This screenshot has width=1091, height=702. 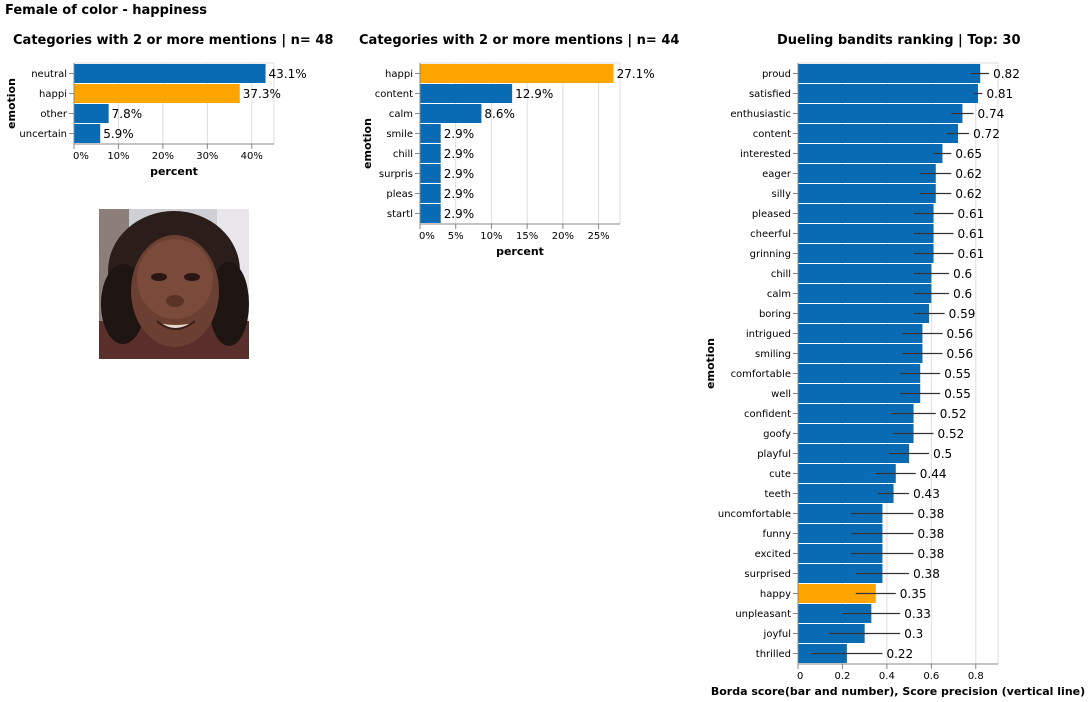 What do you see at coordinates (394, 94) in the screenshot?
I see `chart-2-category-label: content` at bounding box center [394, 94].